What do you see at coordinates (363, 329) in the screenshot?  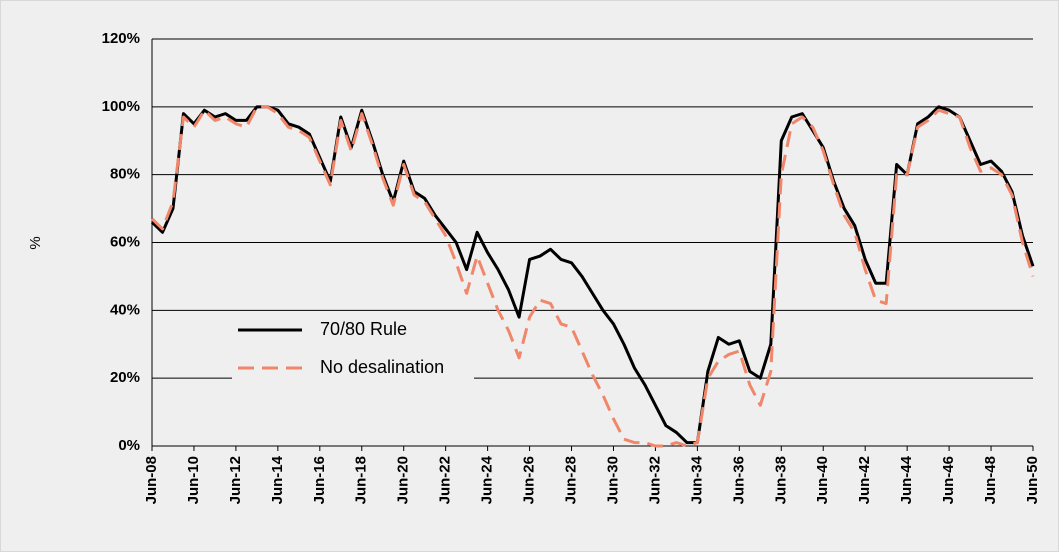 I see `legend-label: 70/80 Rule` at bounding box center [363, 329].